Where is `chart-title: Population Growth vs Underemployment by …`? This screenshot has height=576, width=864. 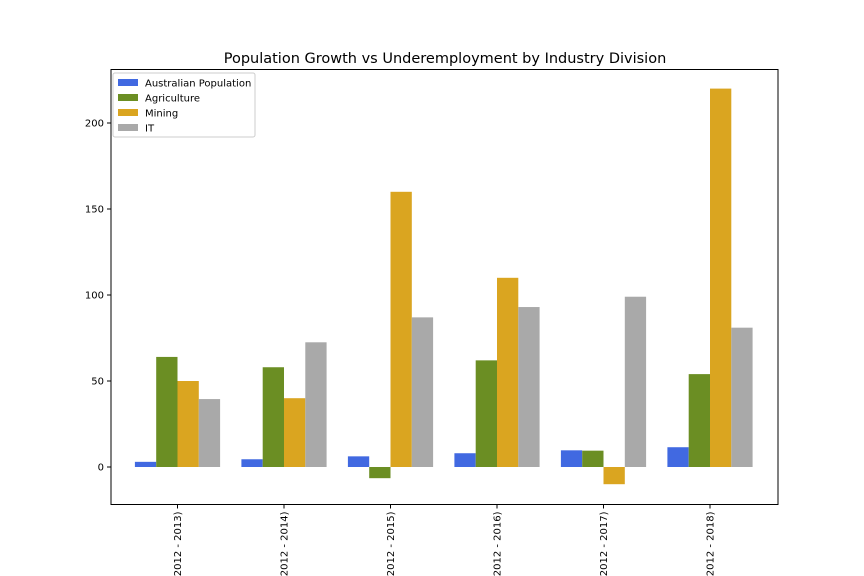 chart-title: Population Growth vs Underemployment by … is located at coordinates (445, 59).